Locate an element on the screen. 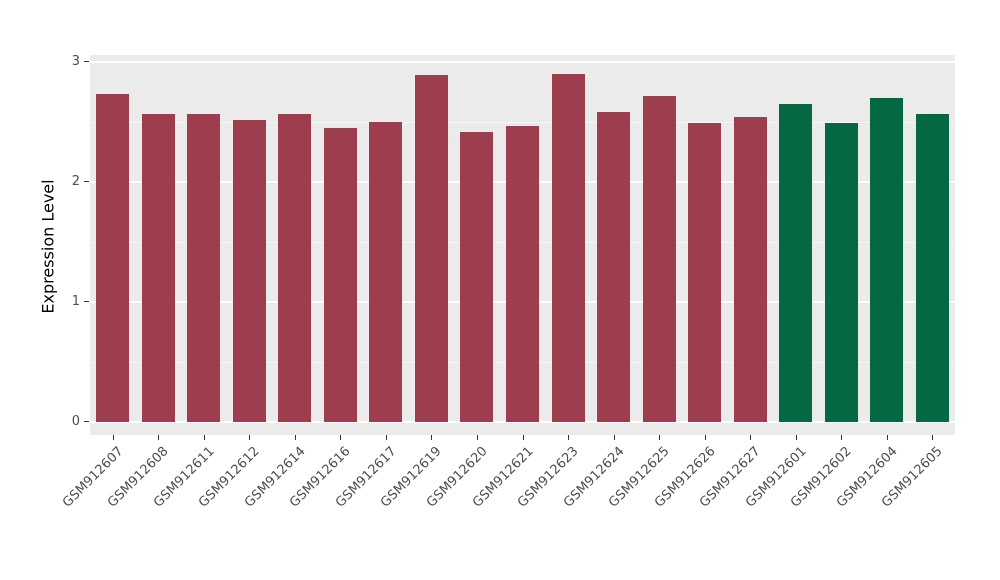 This screenshot has height=580, width=1000. bar-GSM912601 is located at coordinates (795, 263).